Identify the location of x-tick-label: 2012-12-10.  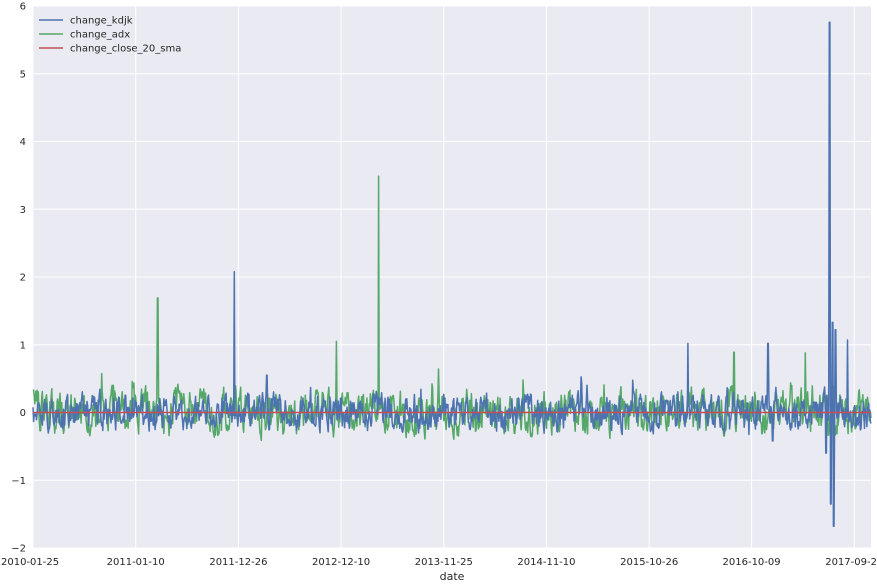
(341, 562).